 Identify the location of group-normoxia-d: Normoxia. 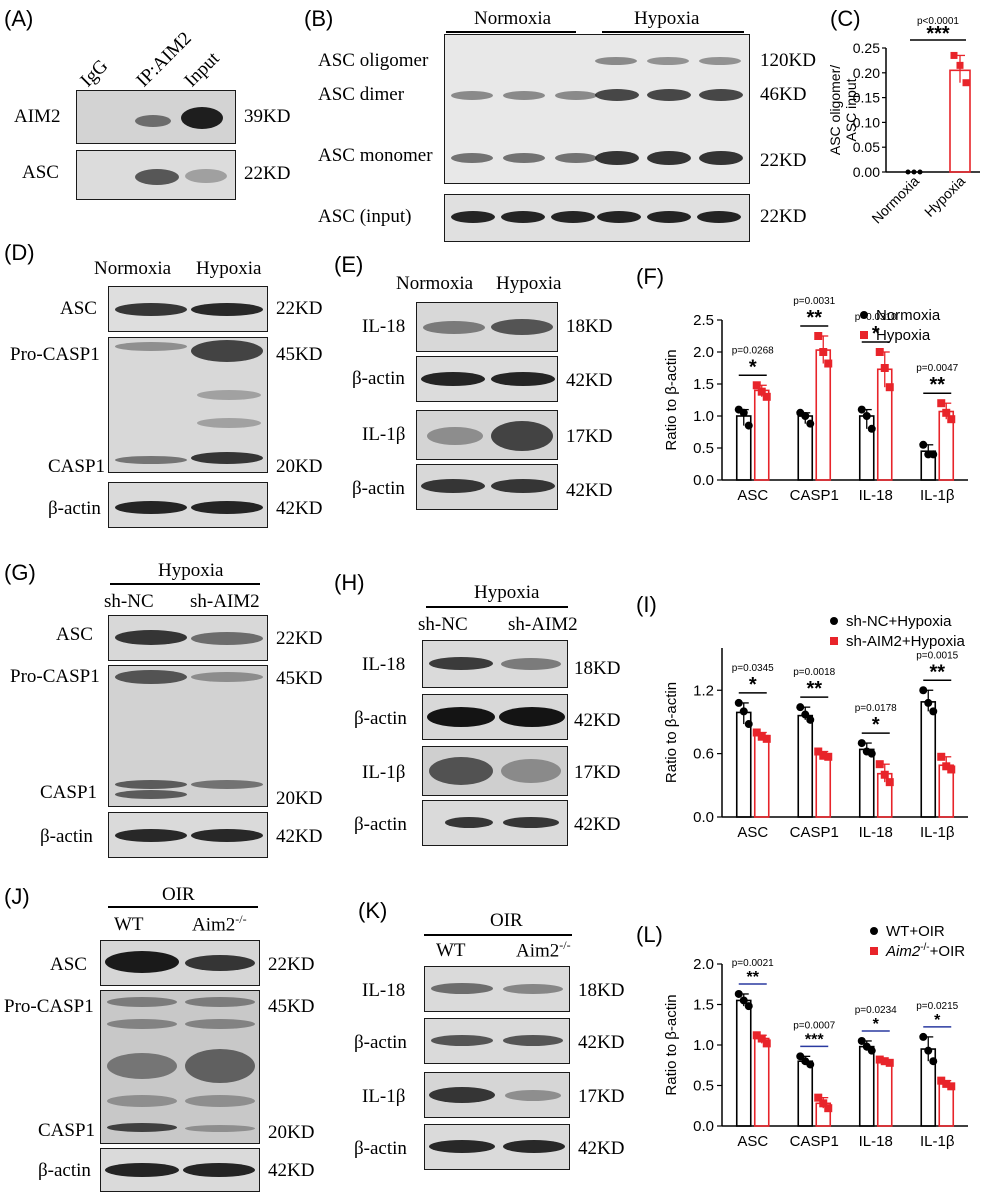
(133, 268).